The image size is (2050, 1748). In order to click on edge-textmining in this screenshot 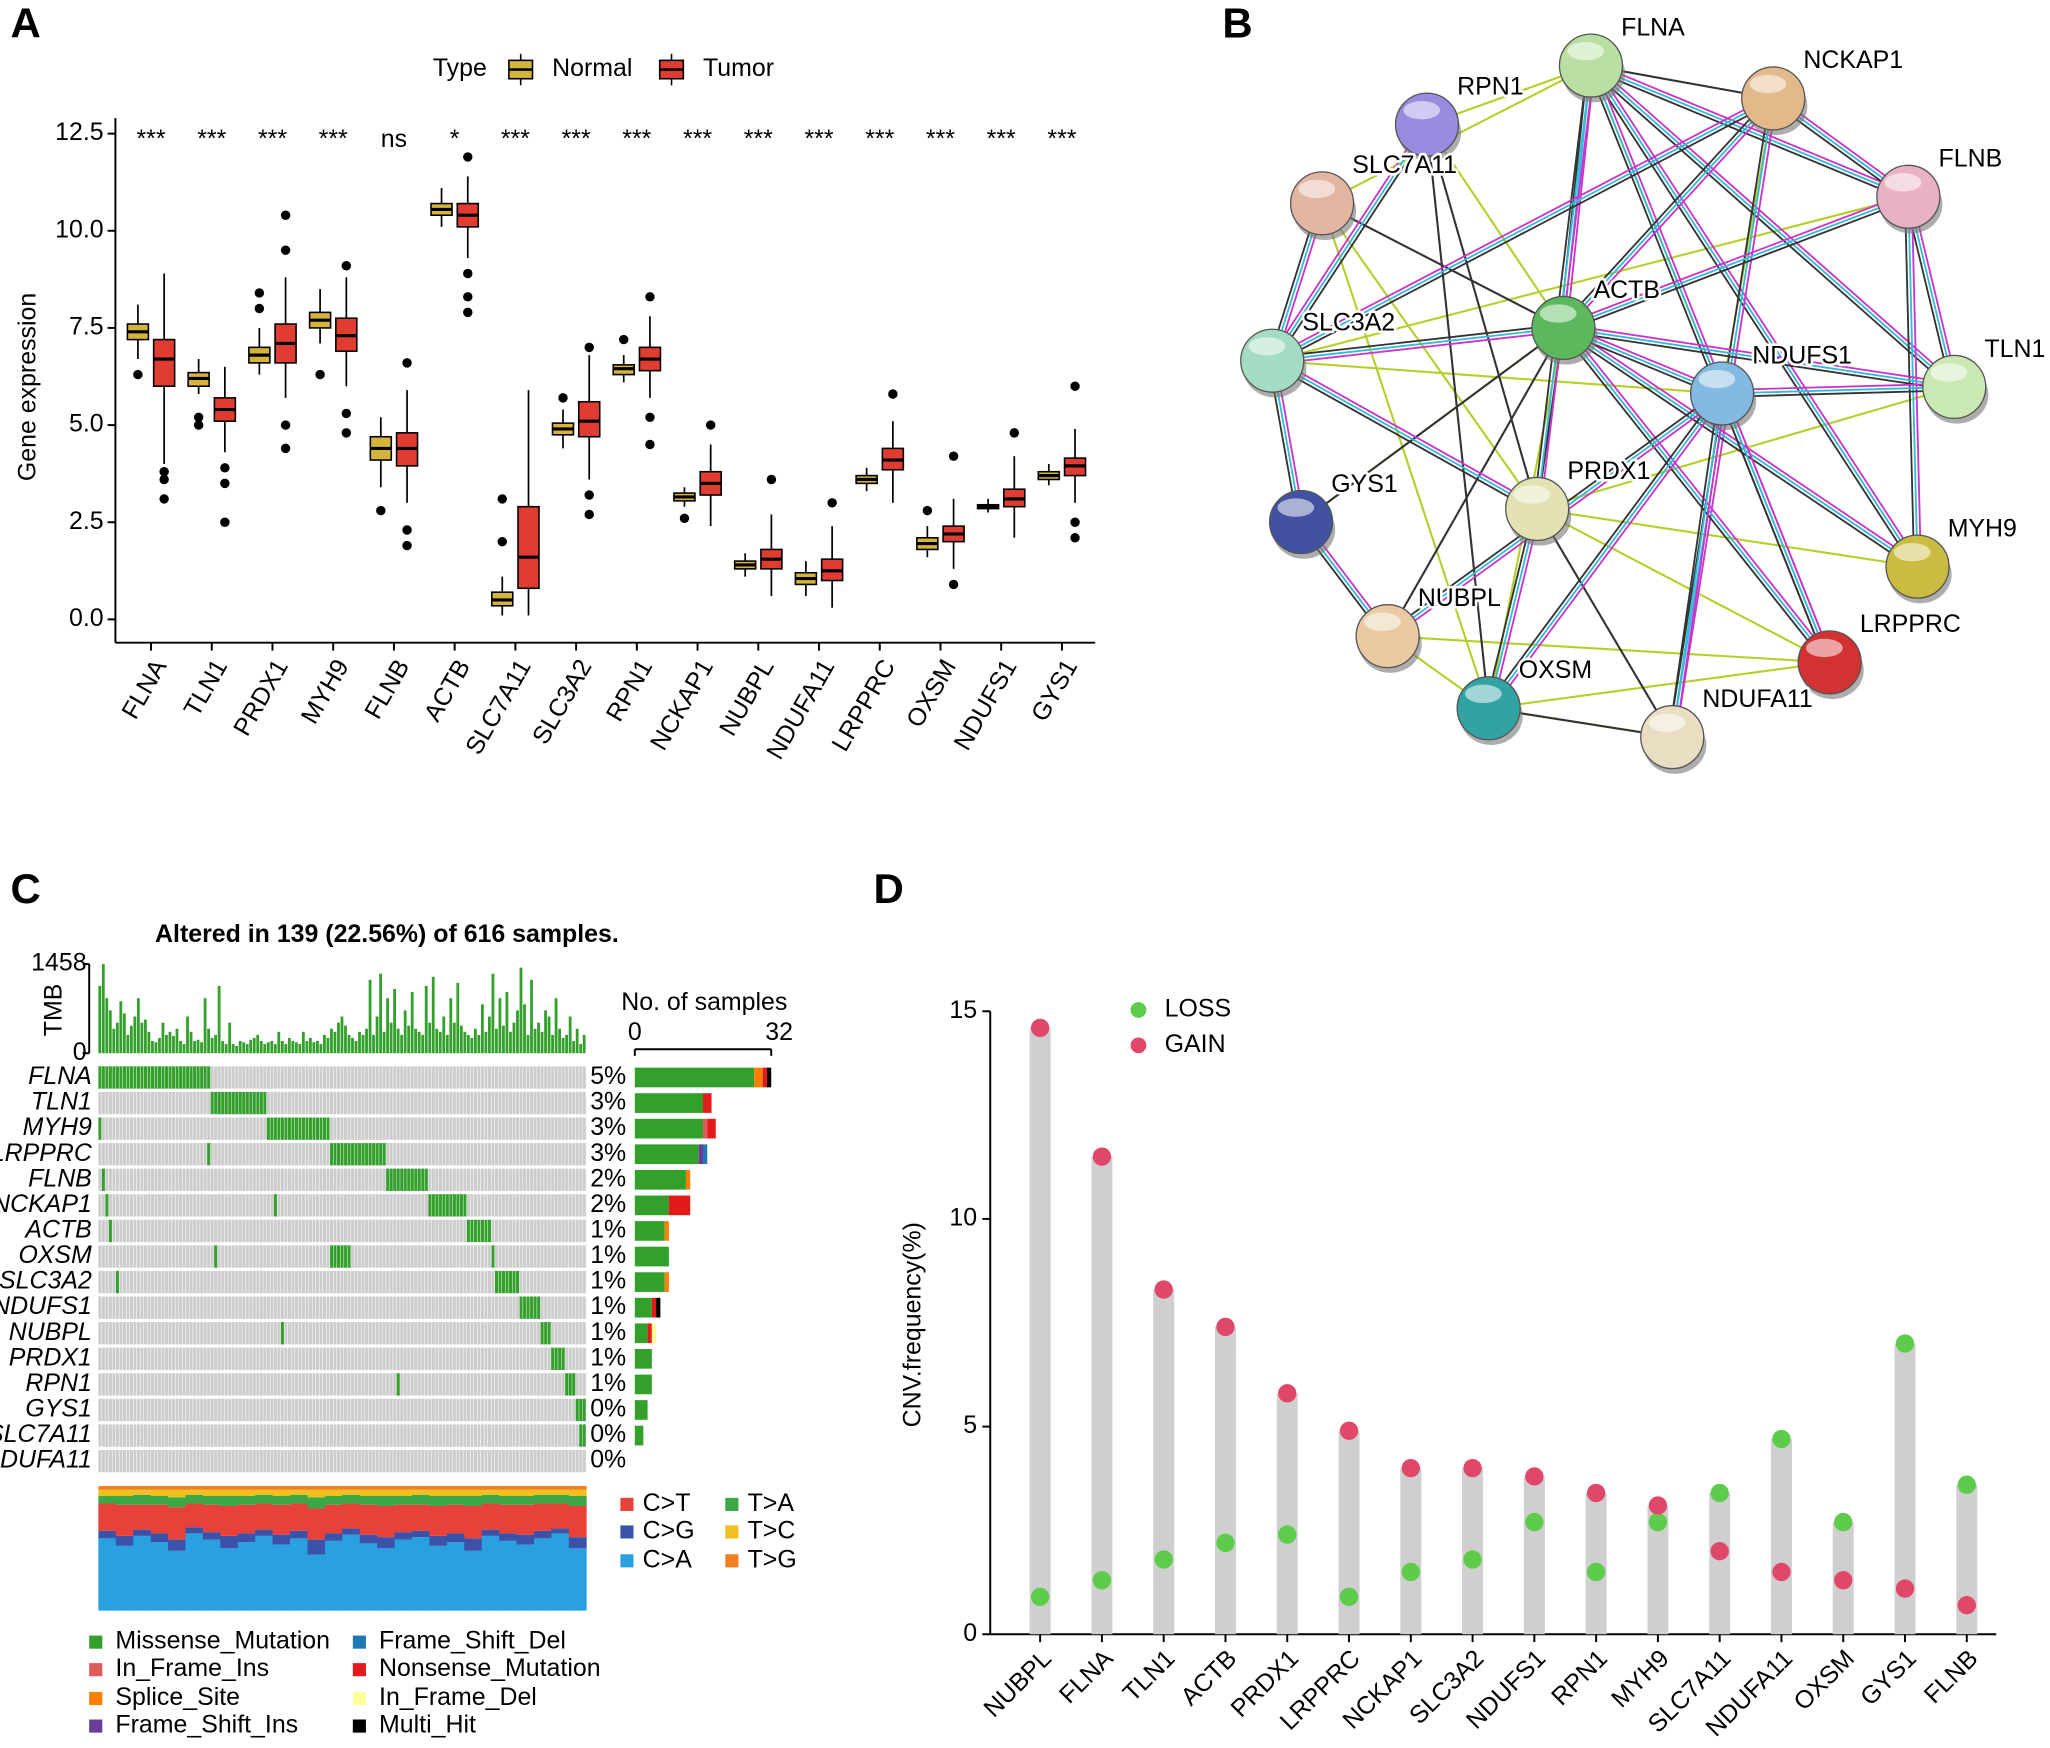, I will do `click(1727, 537)`.